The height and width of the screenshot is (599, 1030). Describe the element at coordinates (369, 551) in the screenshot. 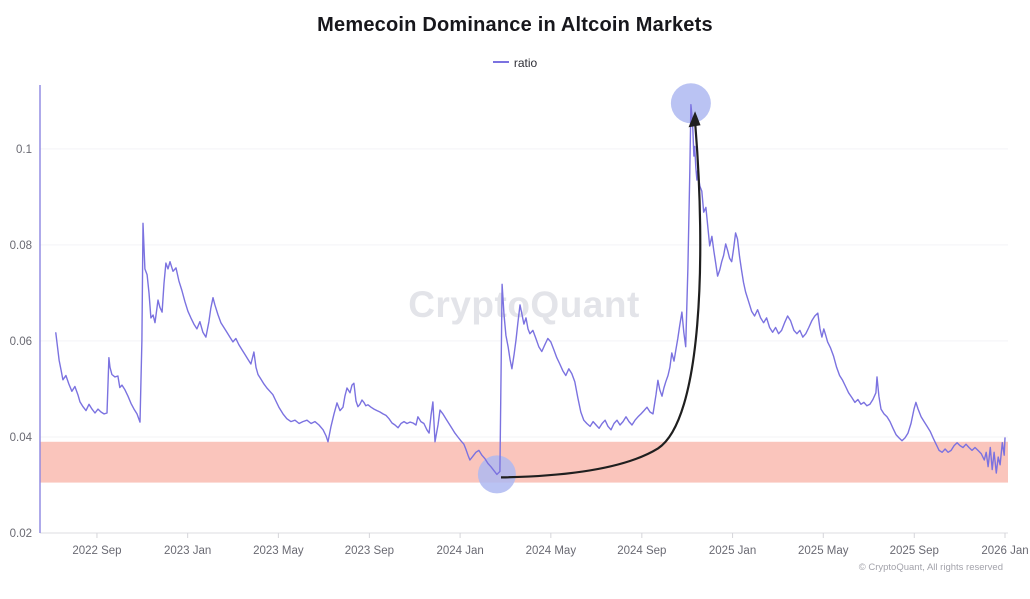

I see `x-tick-label: 2023 Sep` at that location.